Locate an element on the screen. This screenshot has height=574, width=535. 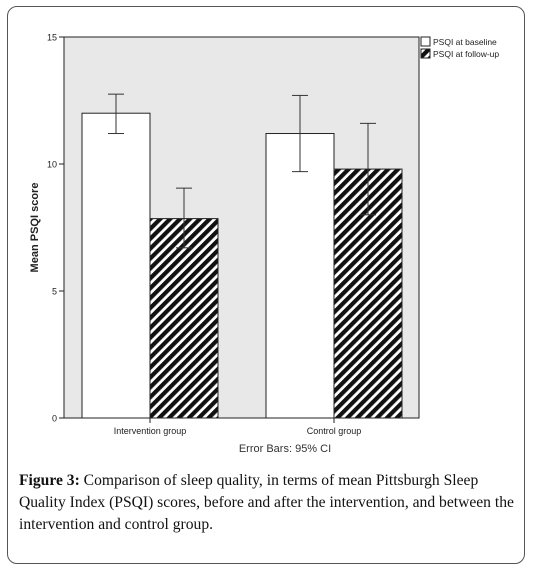
legend-label: PSQI at follow-up is located at coordinates (466, 54).